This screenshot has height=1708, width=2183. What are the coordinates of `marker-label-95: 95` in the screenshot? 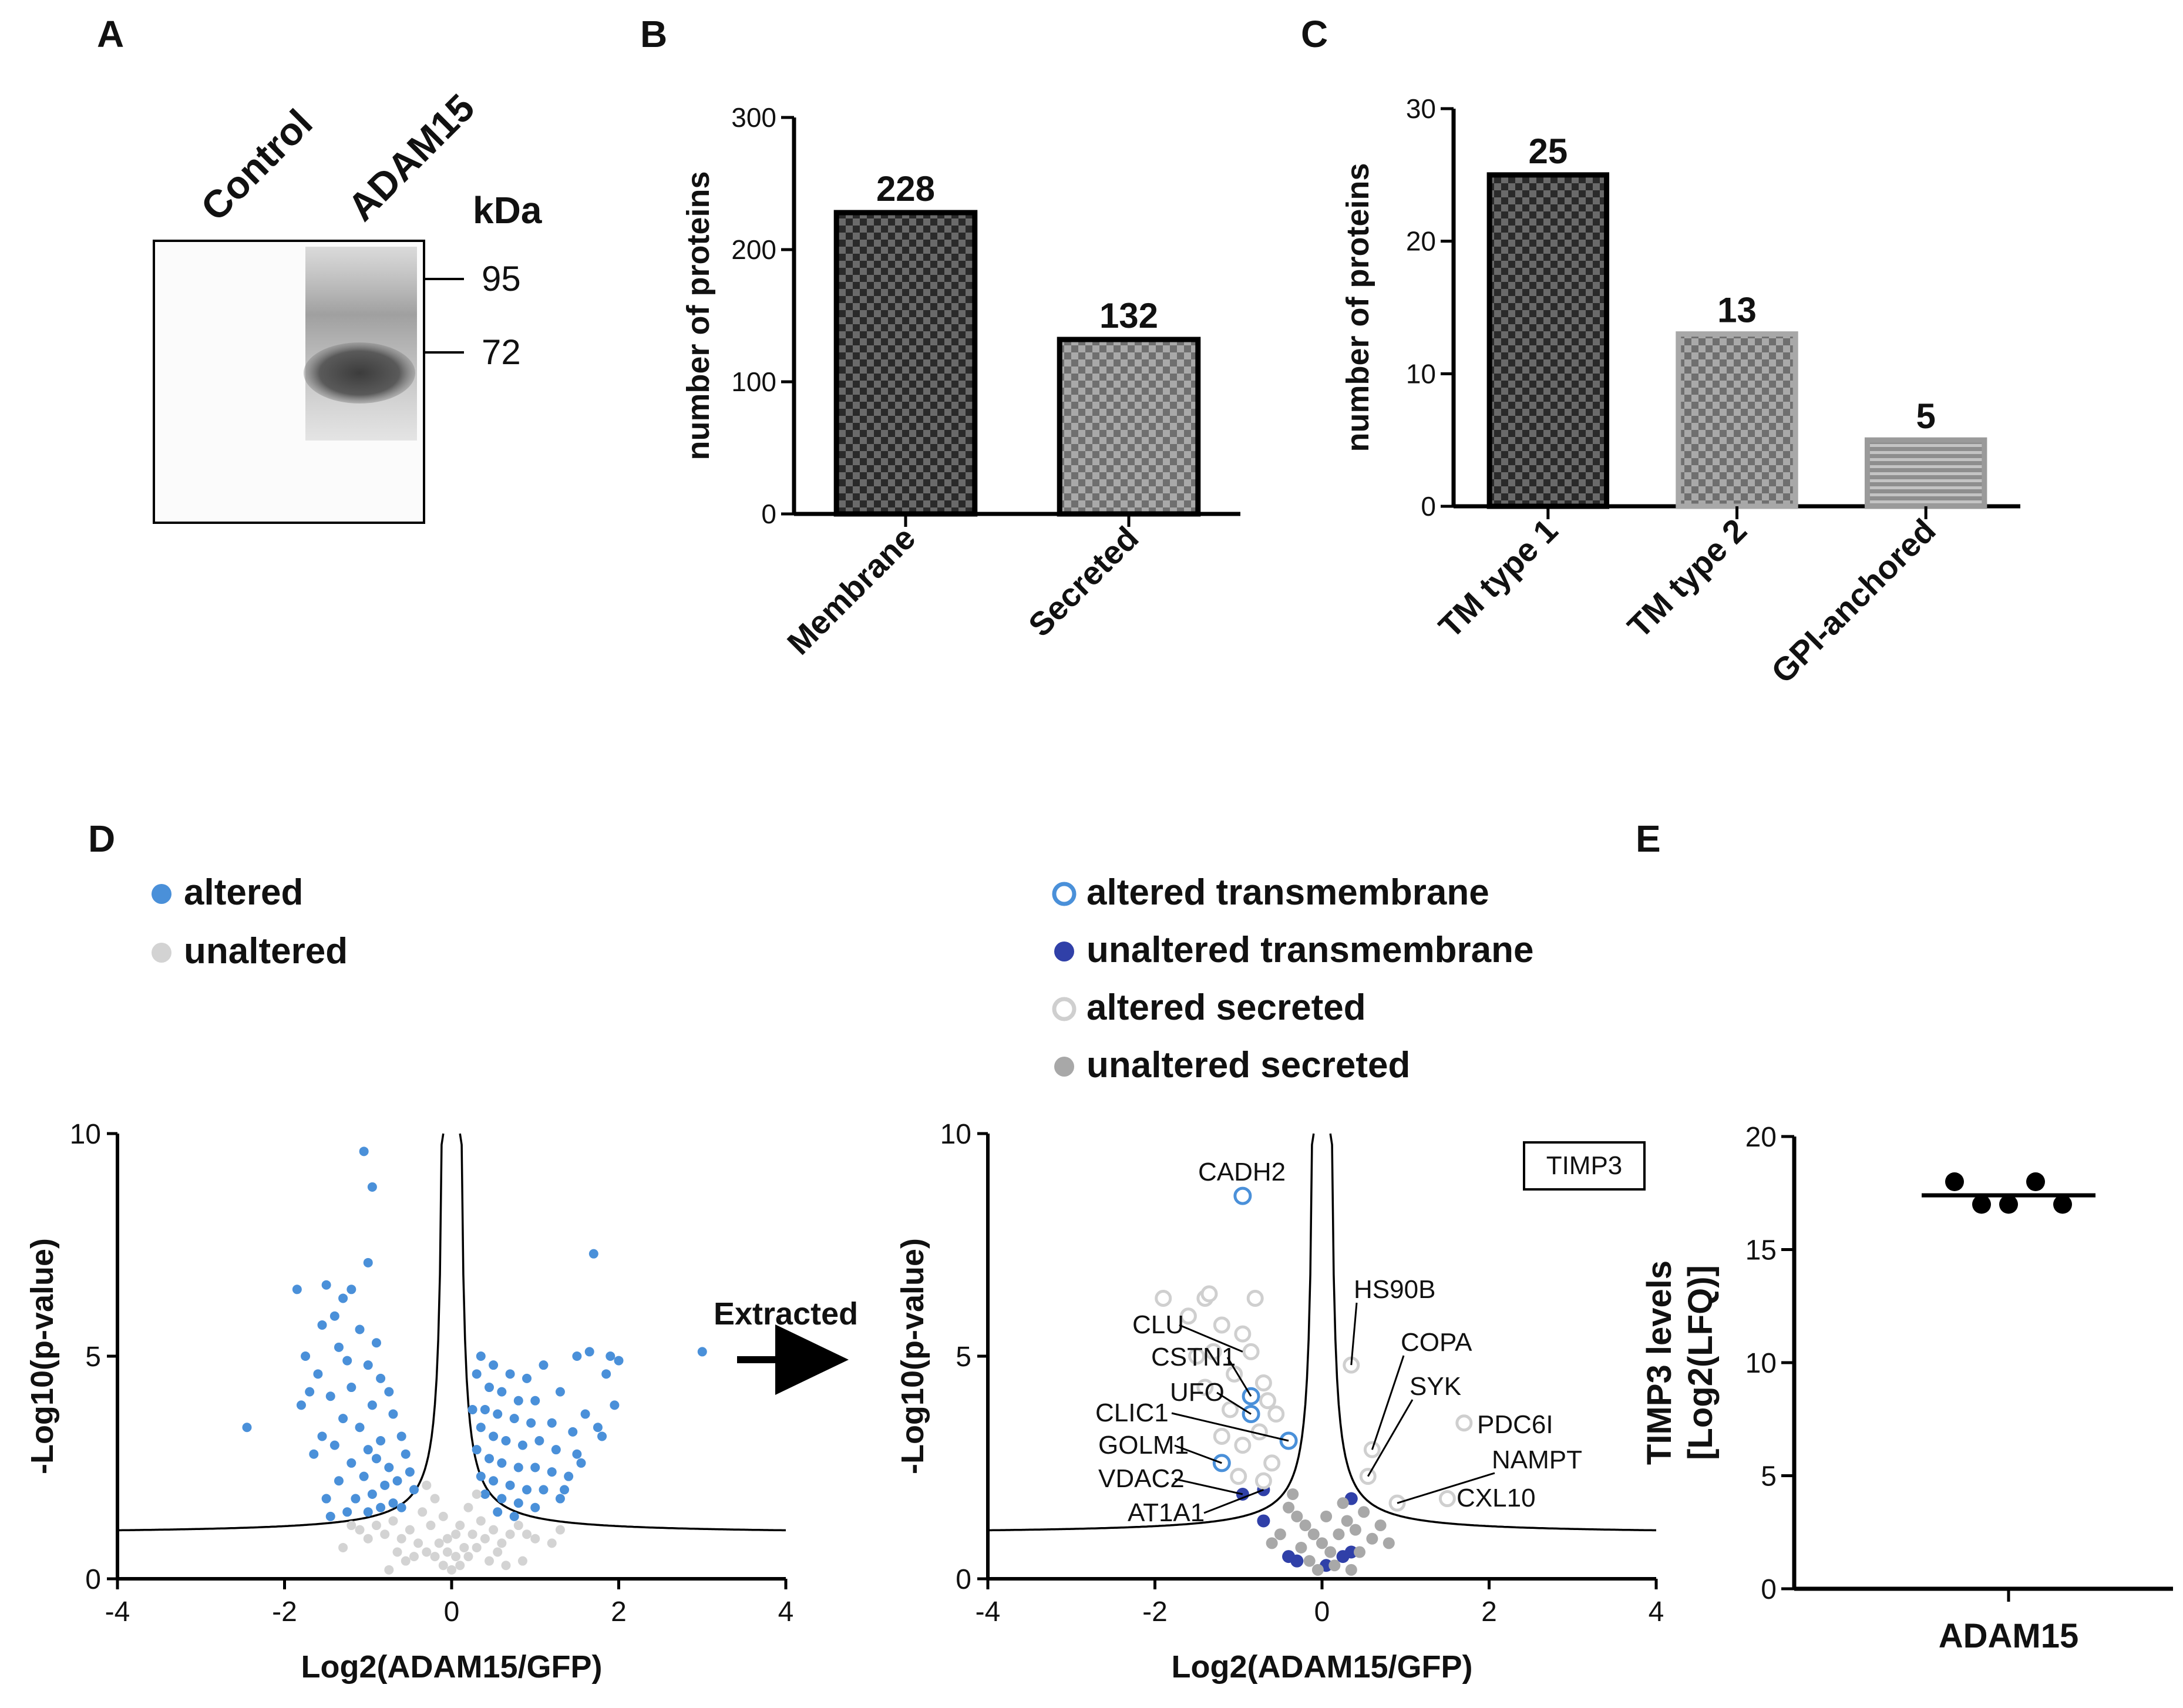 It's located at (501, 278).